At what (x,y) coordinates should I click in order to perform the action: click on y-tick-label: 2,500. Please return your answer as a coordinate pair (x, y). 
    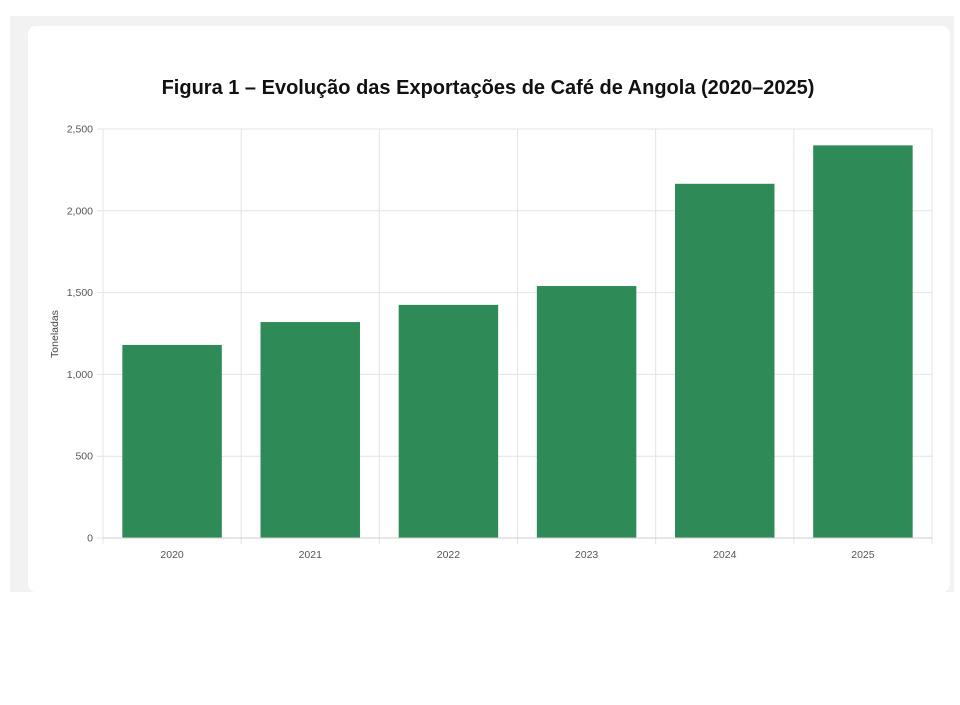
    Looking at the image, I should click on (80, 130).